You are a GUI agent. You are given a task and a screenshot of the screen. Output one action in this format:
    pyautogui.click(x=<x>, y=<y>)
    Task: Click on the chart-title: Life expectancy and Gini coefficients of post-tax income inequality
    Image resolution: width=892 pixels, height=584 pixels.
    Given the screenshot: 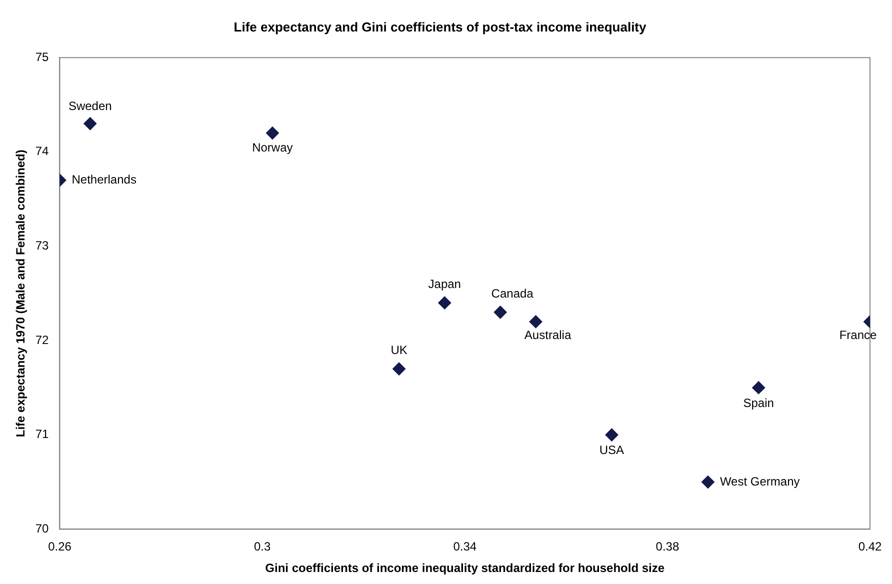 What is the action you would take?
    pyautogui.click(x=441, y=26)
    